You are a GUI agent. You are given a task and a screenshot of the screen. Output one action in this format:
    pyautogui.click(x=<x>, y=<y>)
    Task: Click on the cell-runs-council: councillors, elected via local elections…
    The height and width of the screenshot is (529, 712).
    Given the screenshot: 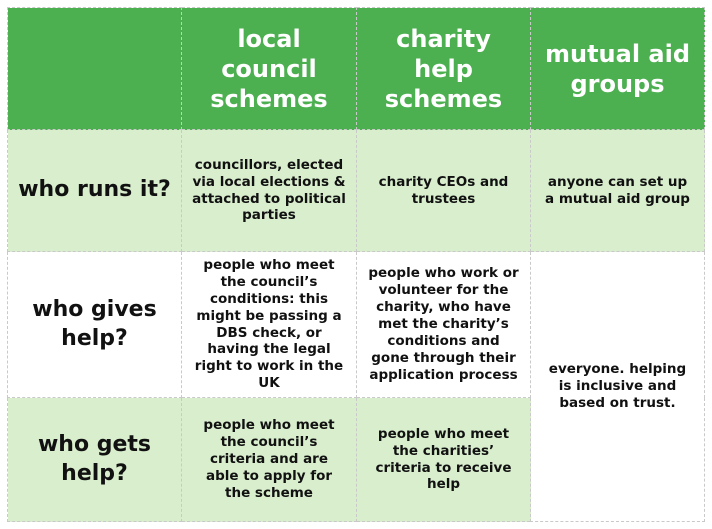 What is the action you would take?
    pyautogui.click(x=269, y=190)
    